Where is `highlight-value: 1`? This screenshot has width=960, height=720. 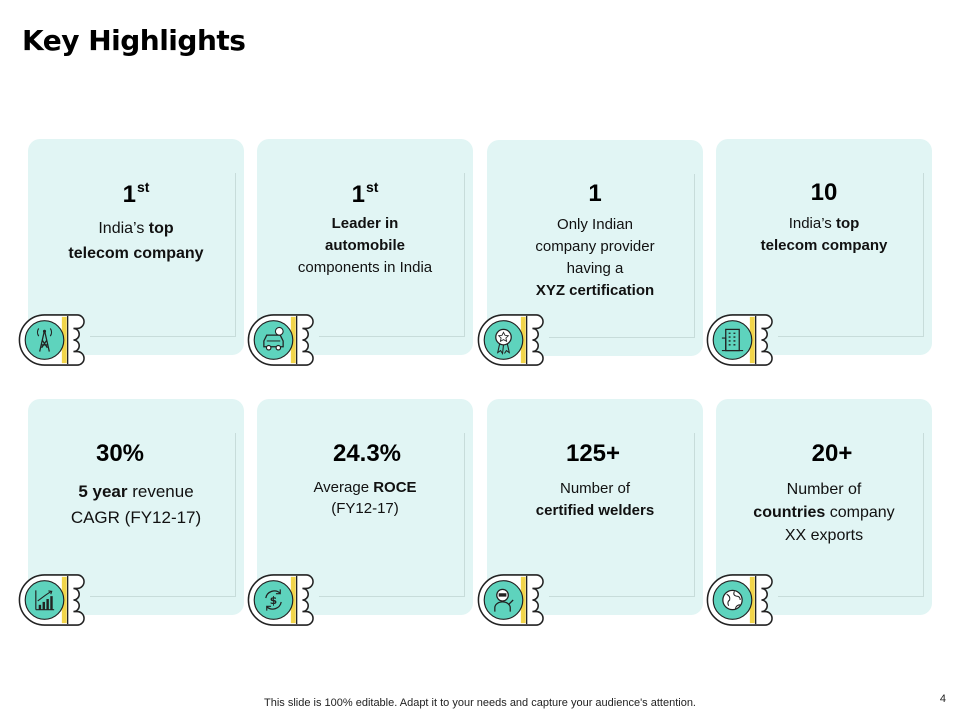
highlight-value: 1 is located at coordinates (595, 193).